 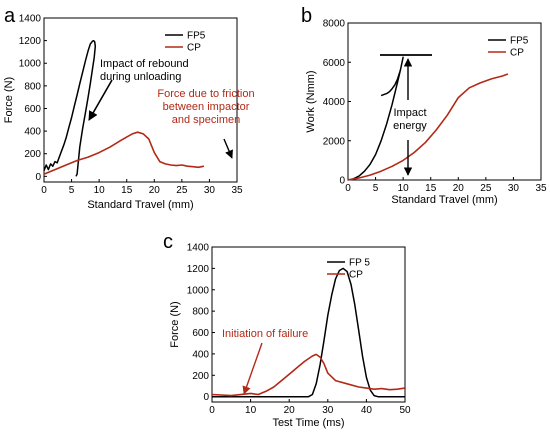 I want to click on y-tick-label: 2000, so click(x=334, y=141).